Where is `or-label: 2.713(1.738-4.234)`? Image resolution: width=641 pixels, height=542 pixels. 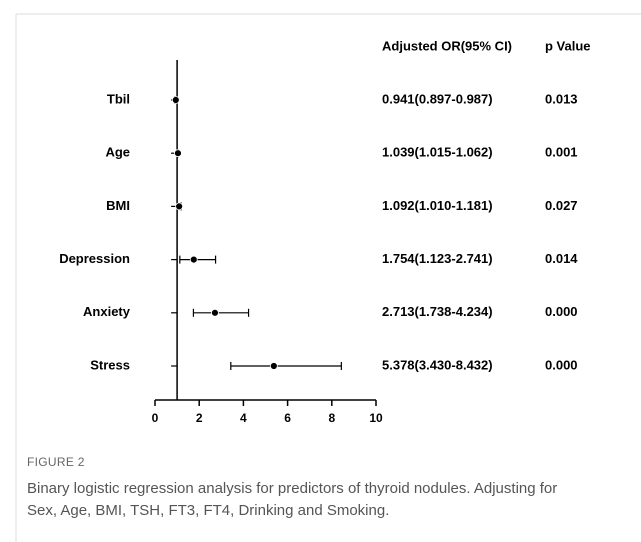
or-label: 2.713(1.738-4.234) is located at coordinates (437, 311).